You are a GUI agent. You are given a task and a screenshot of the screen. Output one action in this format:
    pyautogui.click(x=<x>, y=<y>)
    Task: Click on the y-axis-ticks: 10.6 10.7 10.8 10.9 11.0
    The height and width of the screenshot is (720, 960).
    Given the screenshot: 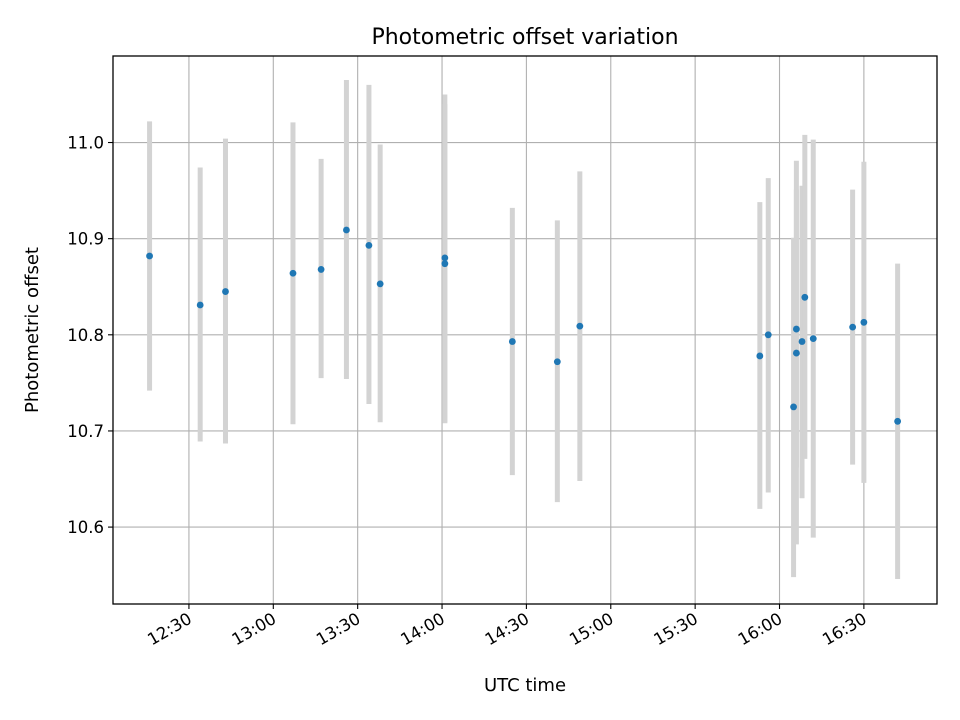 What is the action you would take?
    pyautogui.click(x=90, y=335)
    